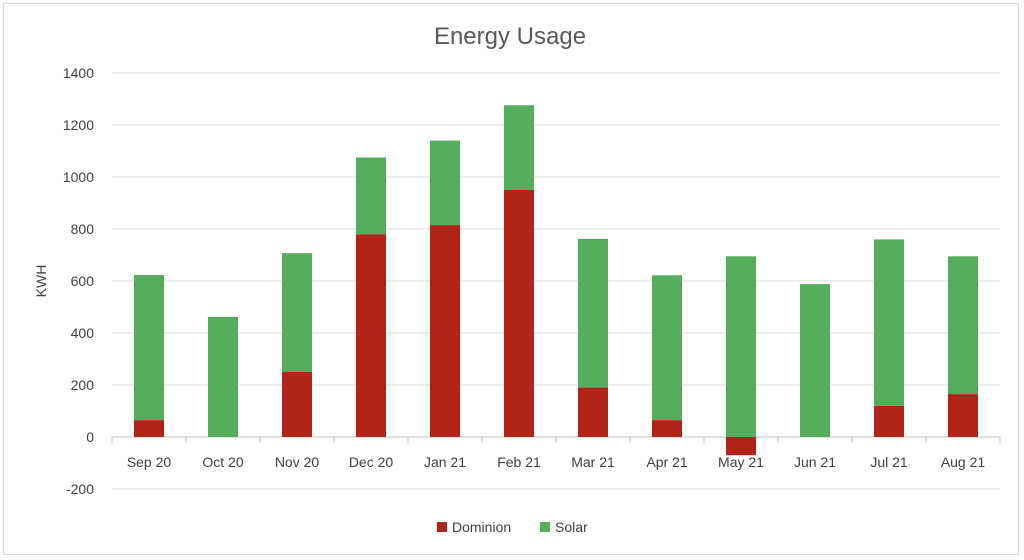  What do you see at coordinates (149, 462) in the screenshot?
I see `x-tick-label: Sep 20` at bounding box center [149, 462].